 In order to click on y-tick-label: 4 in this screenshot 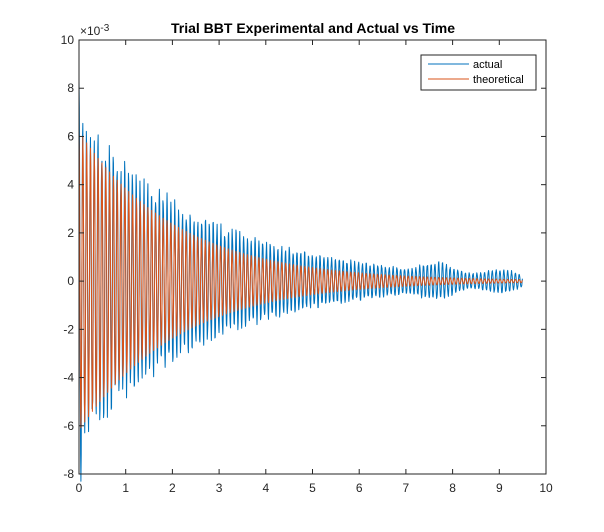, I will do `click(70, 185)`.